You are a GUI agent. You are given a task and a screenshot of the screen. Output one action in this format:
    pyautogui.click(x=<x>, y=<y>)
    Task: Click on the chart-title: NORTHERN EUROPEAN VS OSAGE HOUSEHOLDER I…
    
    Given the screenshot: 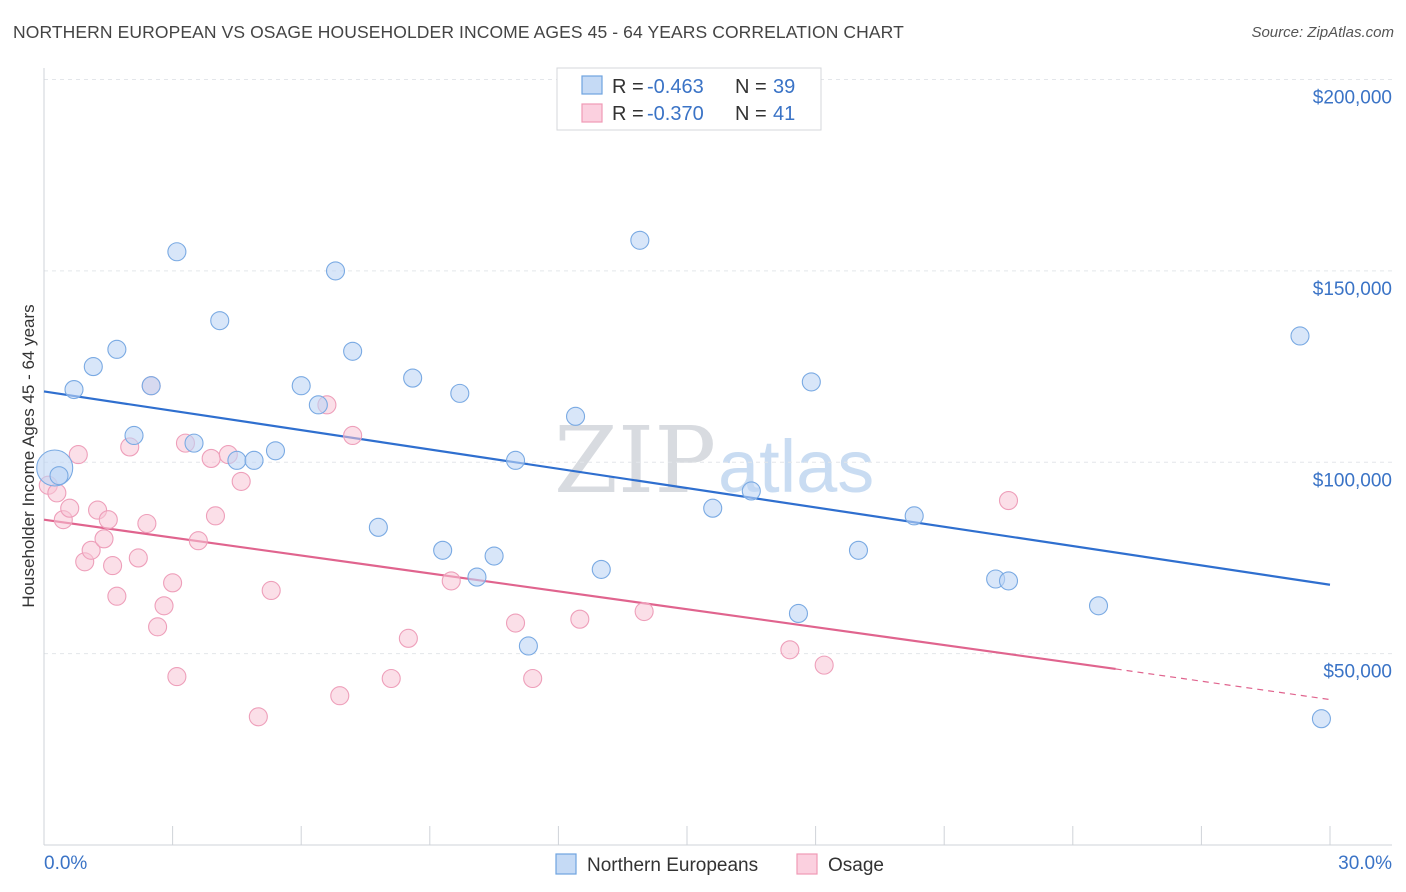 What is the action you would take?
    pyautogui.click(x=458, y=32)
    